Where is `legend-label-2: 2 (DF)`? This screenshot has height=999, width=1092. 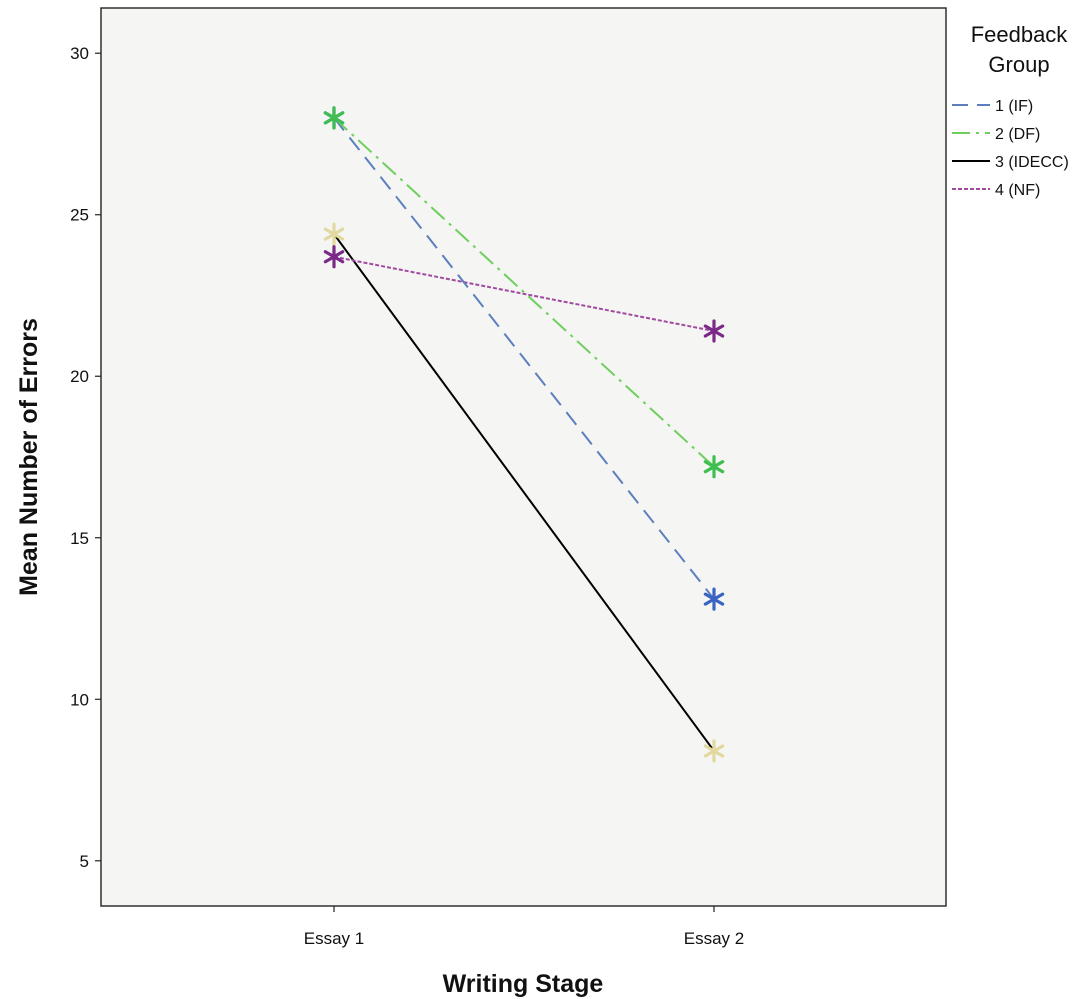
legend-label-2: 2 (DF) is located at coordinates (1017, 134).